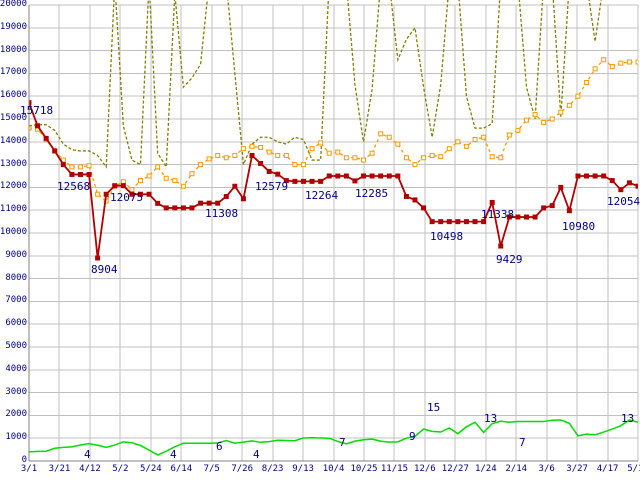 Image resolution: width=640 pixels, height=480 pixels. Describe the element at coordinates (13, 163) in the screenshot. I see `y-tick-label: 13000` at that location.